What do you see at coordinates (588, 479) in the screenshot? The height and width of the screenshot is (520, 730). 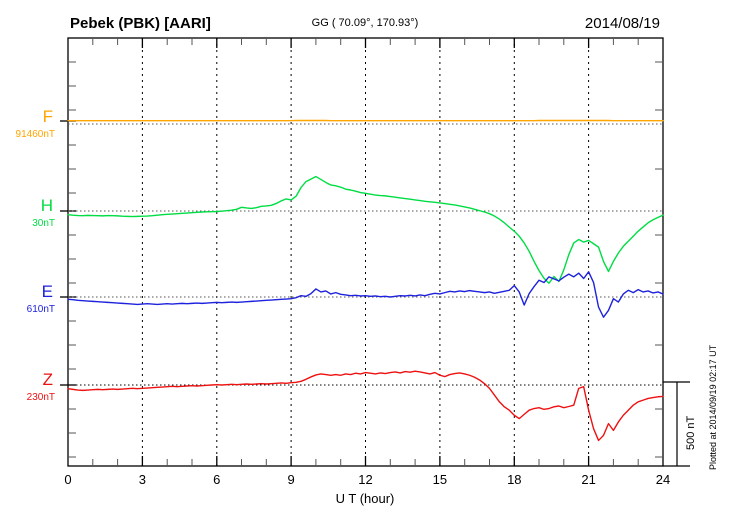 I see `xtick-21: 21` at bounding box center [588, 479].